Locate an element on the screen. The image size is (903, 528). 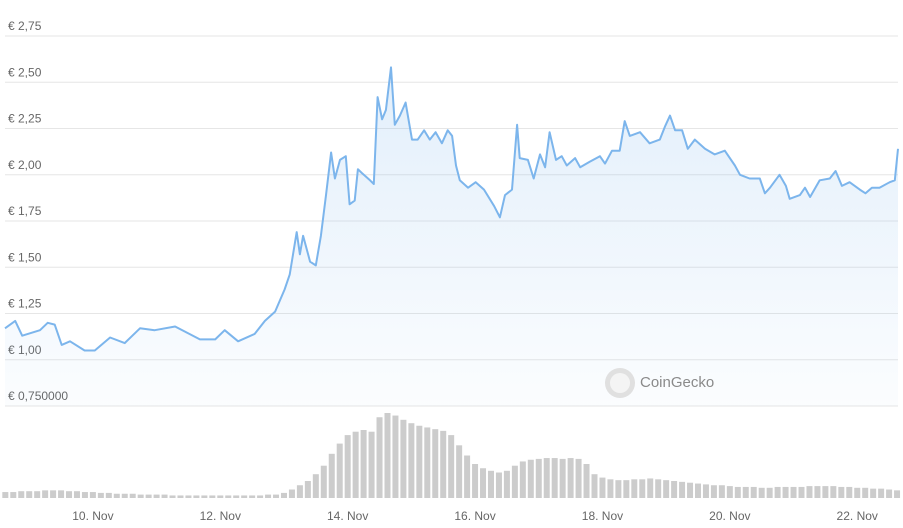
y-tick-label: € 2,25 is located at coordinates (25, 119).